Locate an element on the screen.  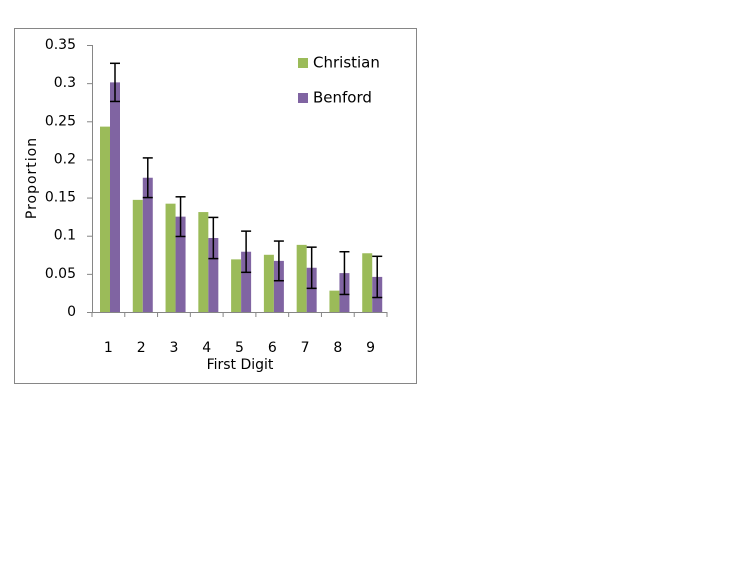
y-tick-label: 0.35 is located at coordinates (60, 45).